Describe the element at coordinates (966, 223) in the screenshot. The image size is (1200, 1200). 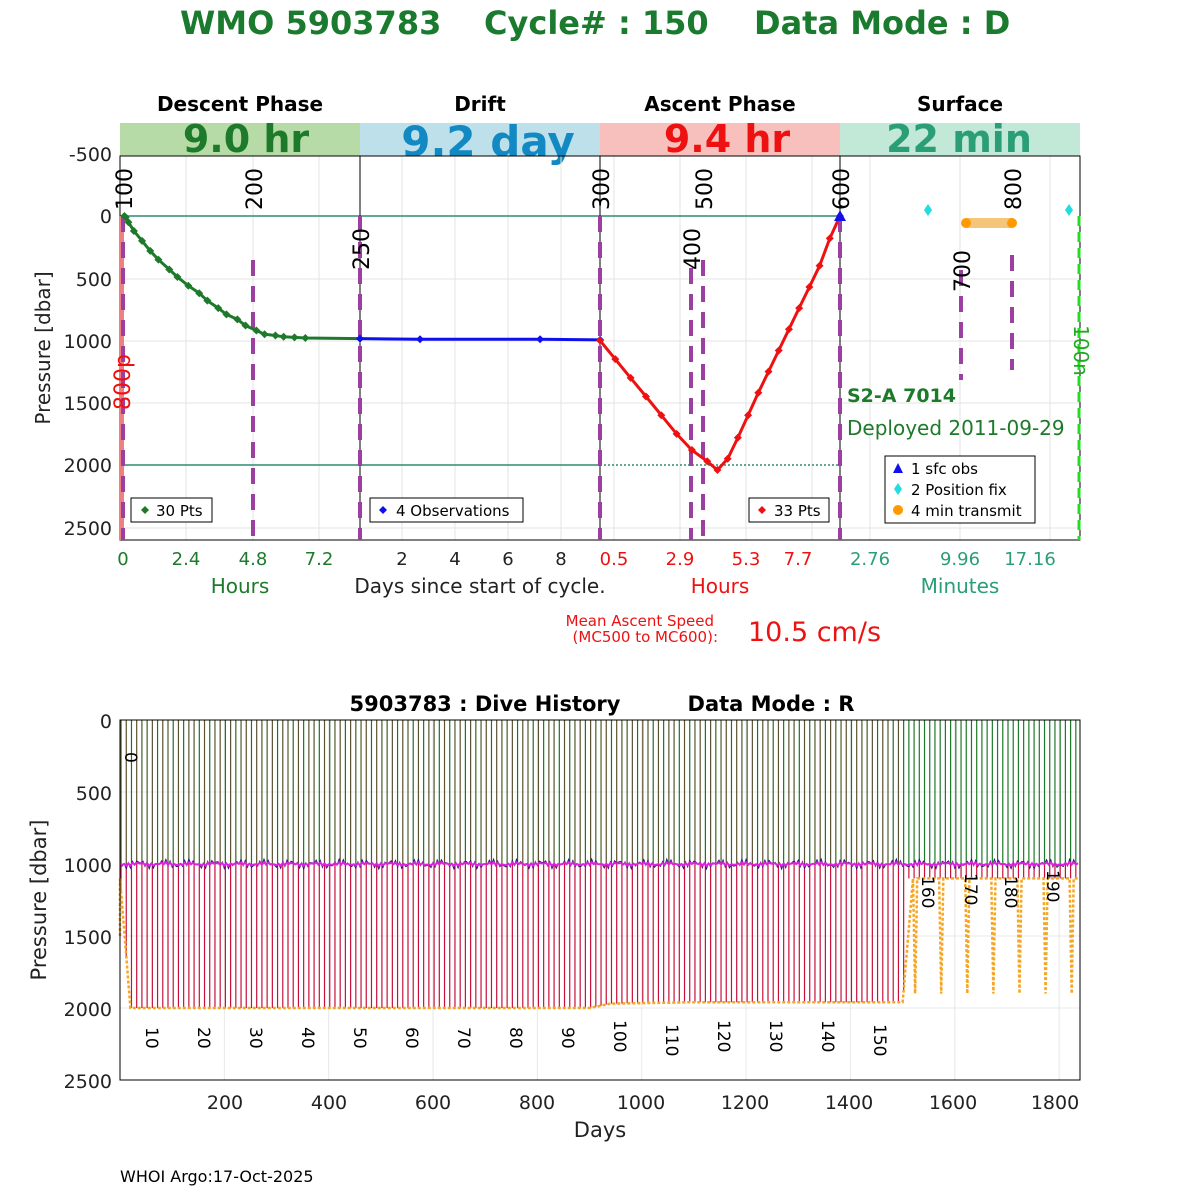
I see `transmit-start-marker` at that location.